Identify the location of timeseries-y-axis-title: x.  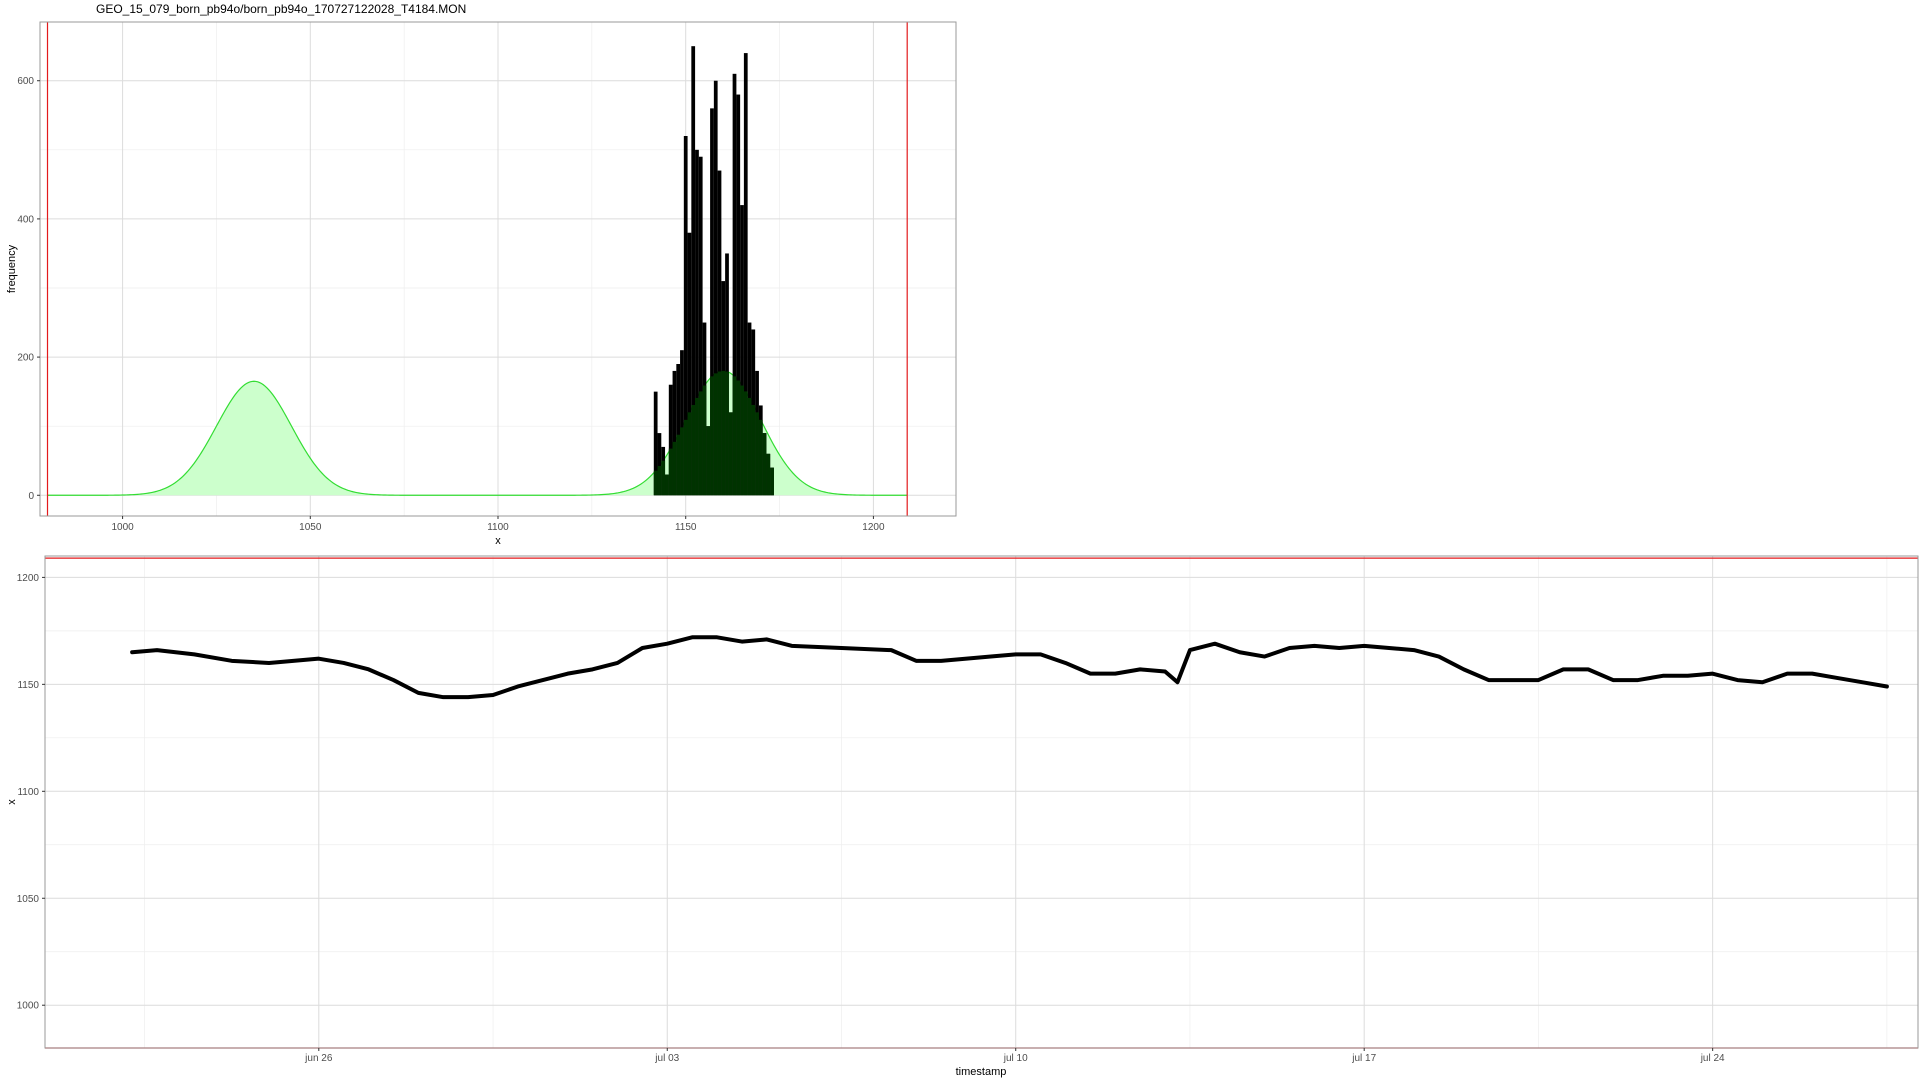
(12, 802).